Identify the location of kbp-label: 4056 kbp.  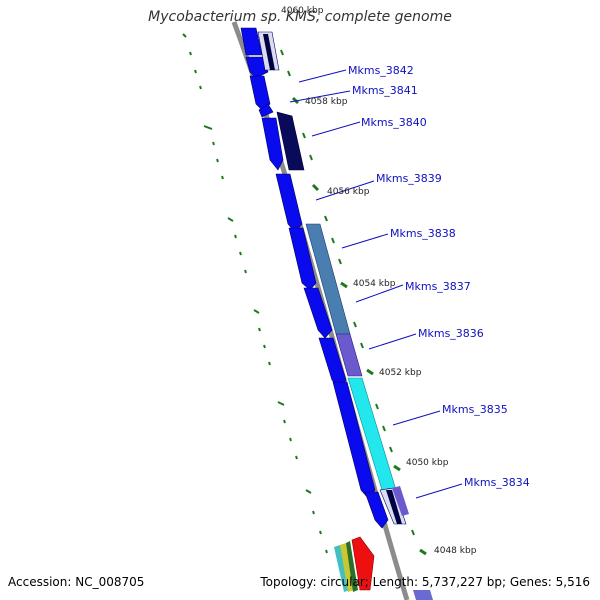
(348, 192).